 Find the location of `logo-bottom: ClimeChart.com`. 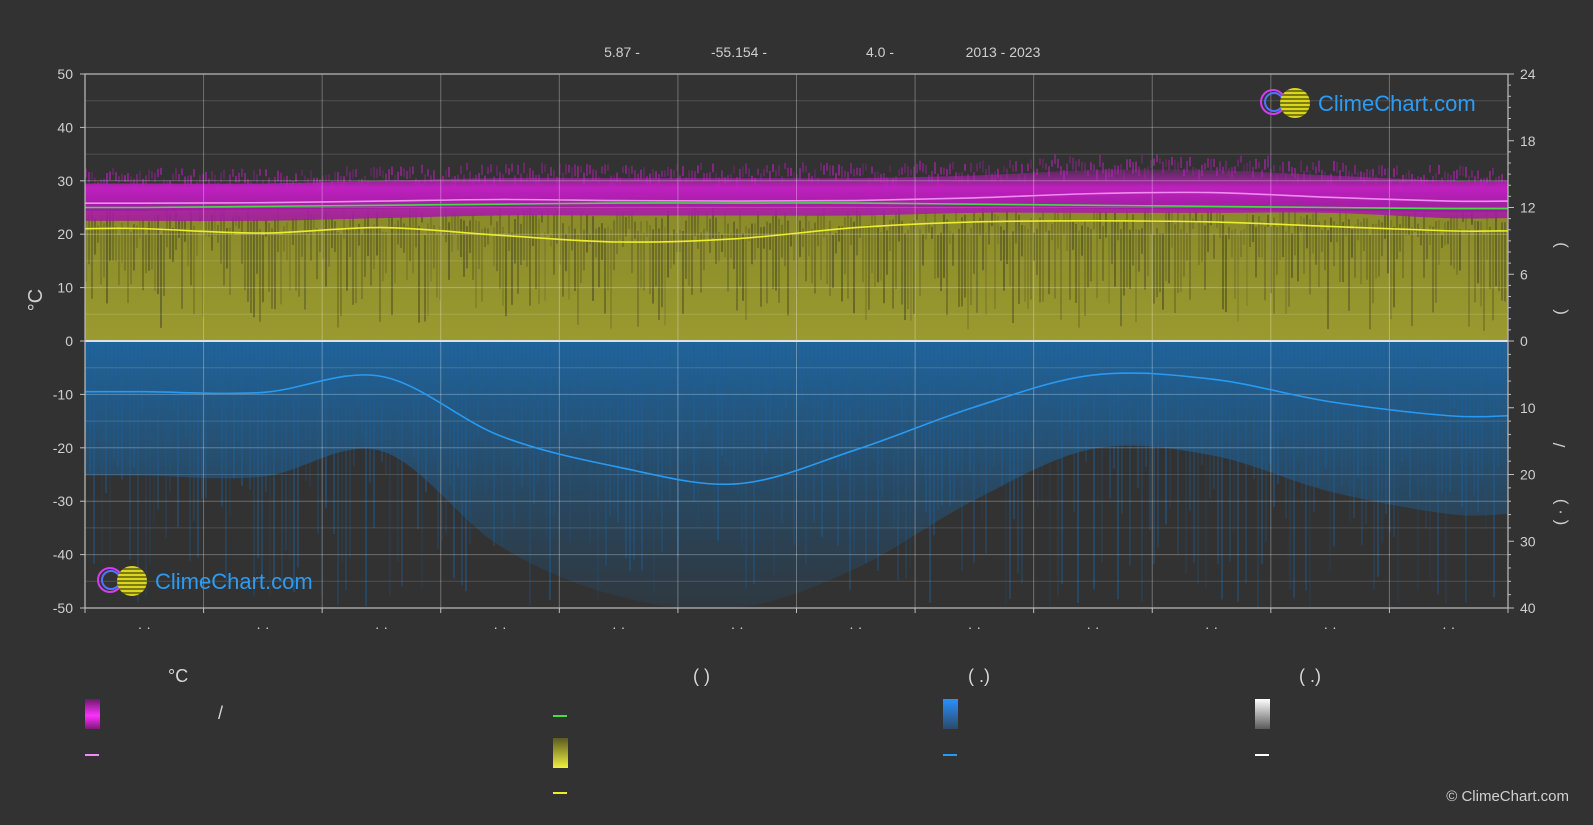

logo-bottom: ClimeChart.com is located at coordinates (204, 582).